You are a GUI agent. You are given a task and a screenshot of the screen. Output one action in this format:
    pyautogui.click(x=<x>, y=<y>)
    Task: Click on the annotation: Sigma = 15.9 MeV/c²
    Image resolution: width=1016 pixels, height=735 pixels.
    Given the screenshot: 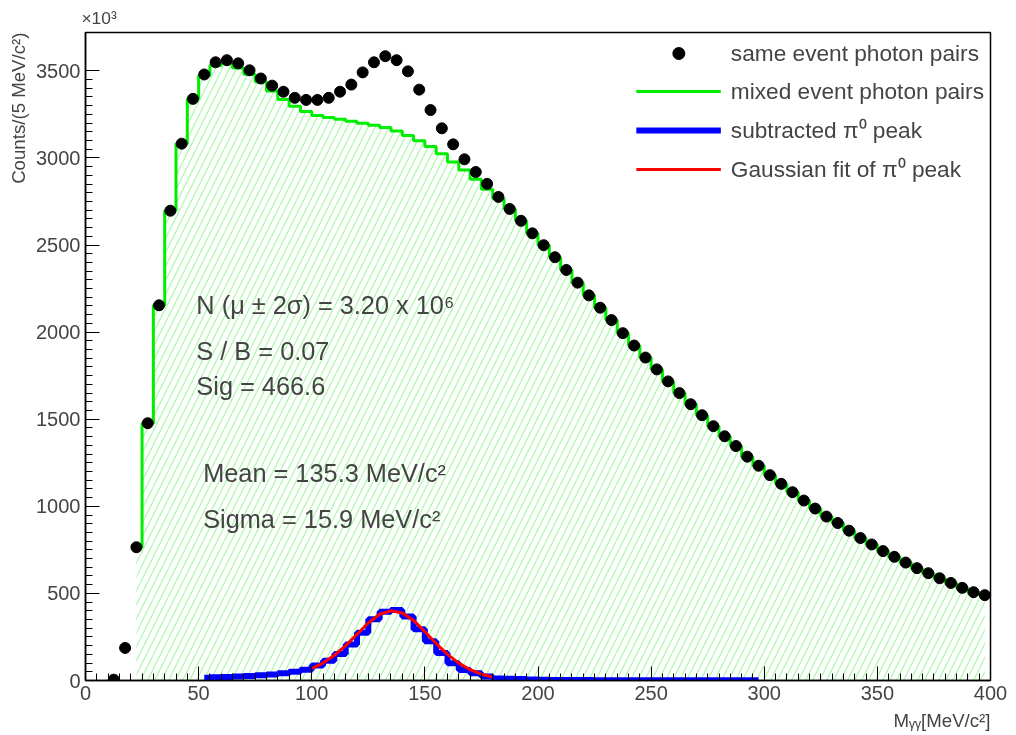 What is the action you would take?
    pyautogui.click(x=322, y=518)
    